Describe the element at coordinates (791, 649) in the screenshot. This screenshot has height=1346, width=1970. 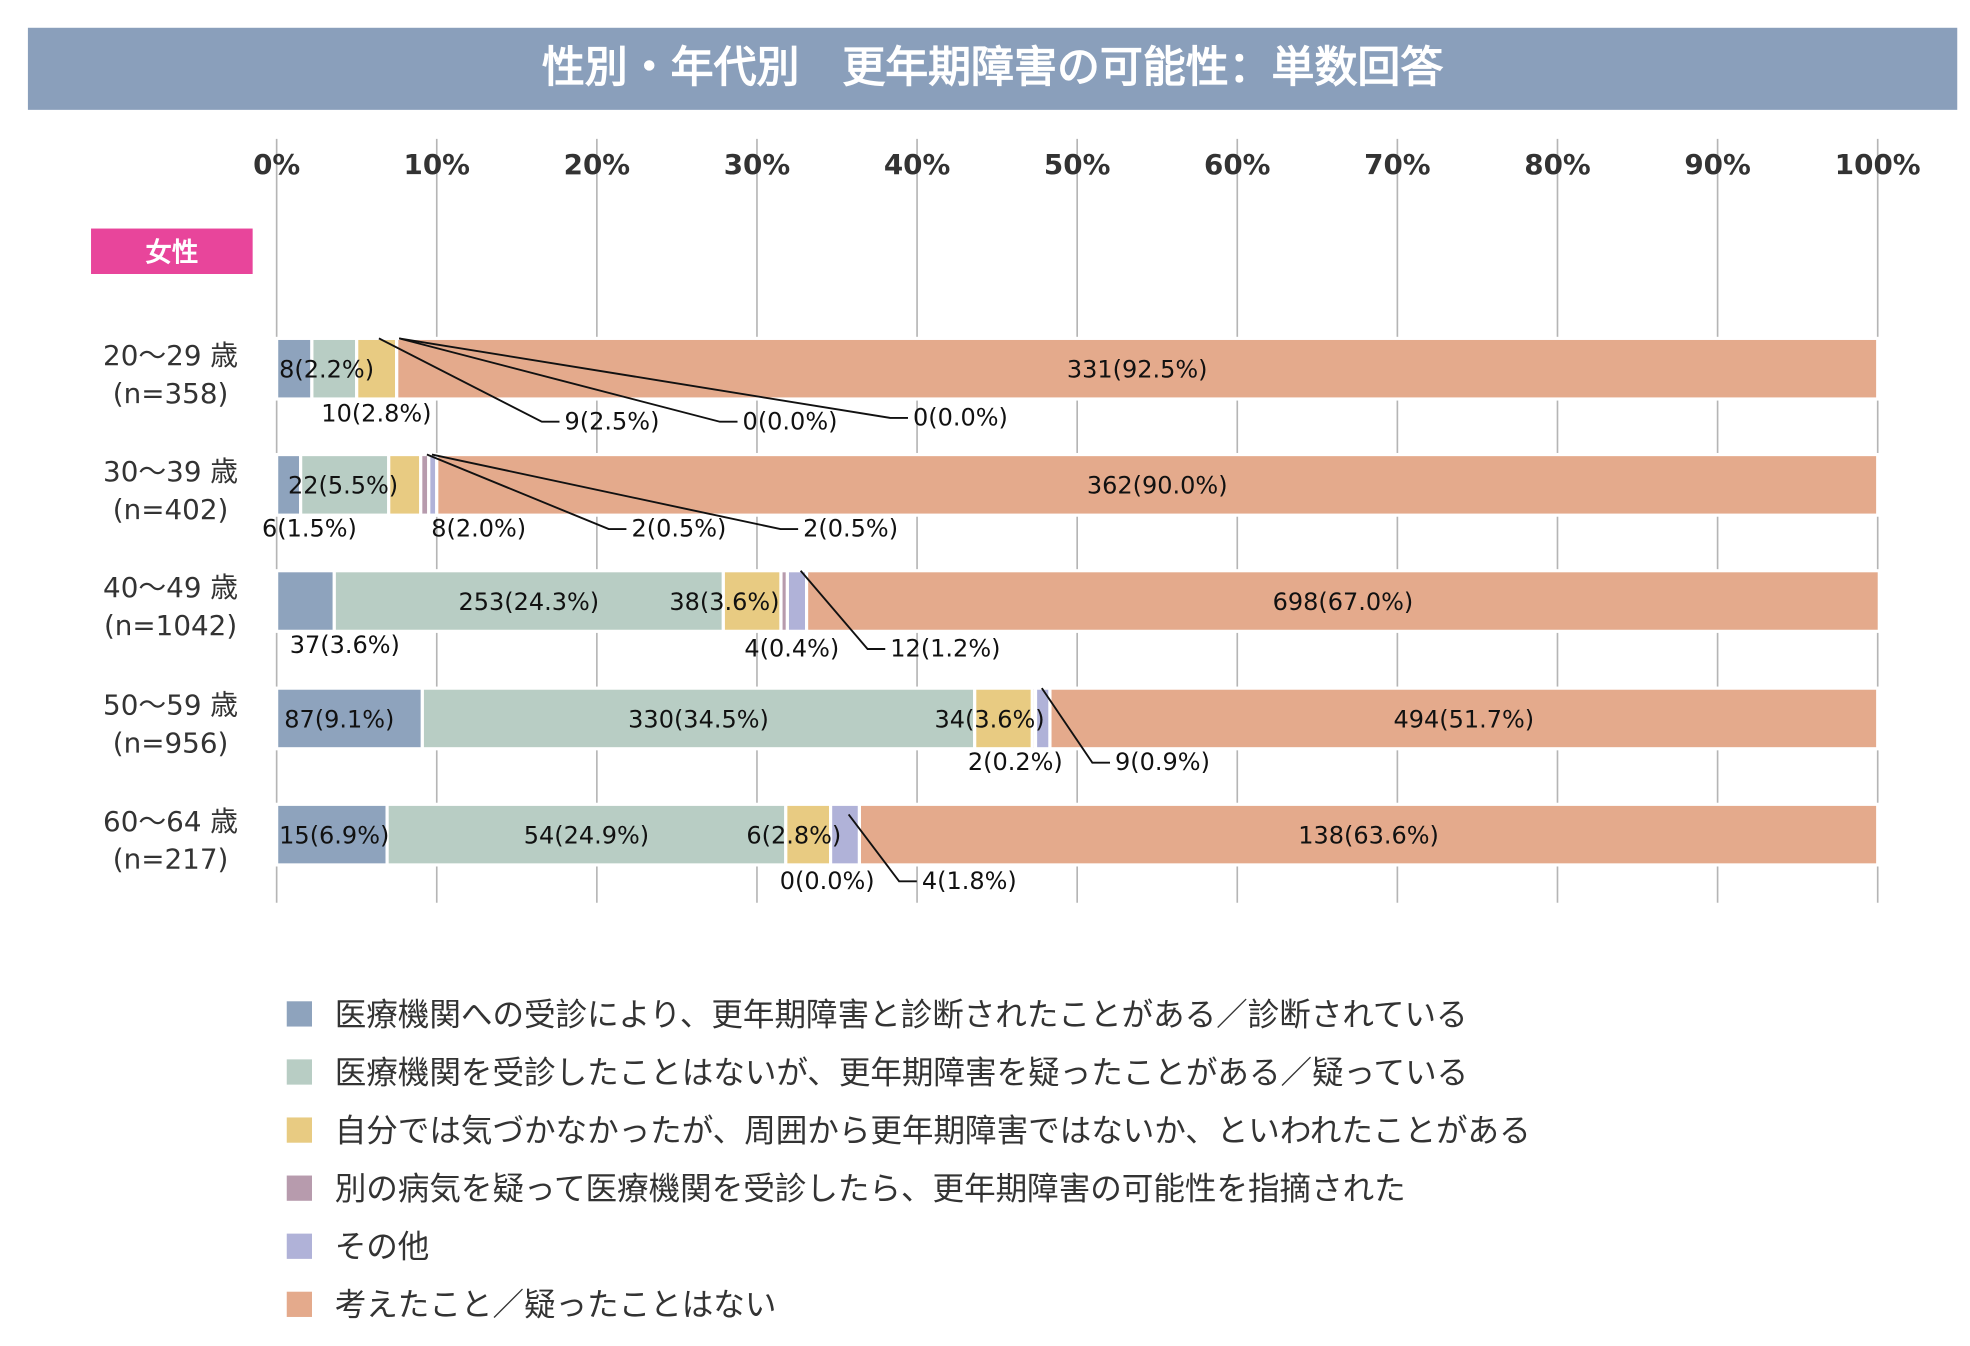
I see `data-label: 4(0.4%)` at that location.